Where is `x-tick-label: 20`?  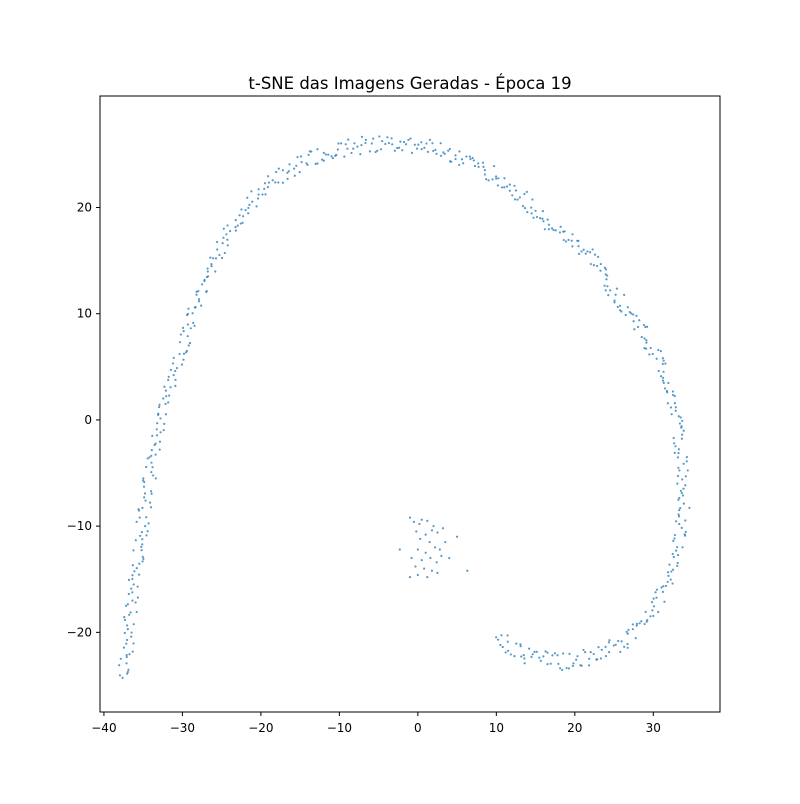 x-tick-label: 20 is located at coordinates (574, 728).